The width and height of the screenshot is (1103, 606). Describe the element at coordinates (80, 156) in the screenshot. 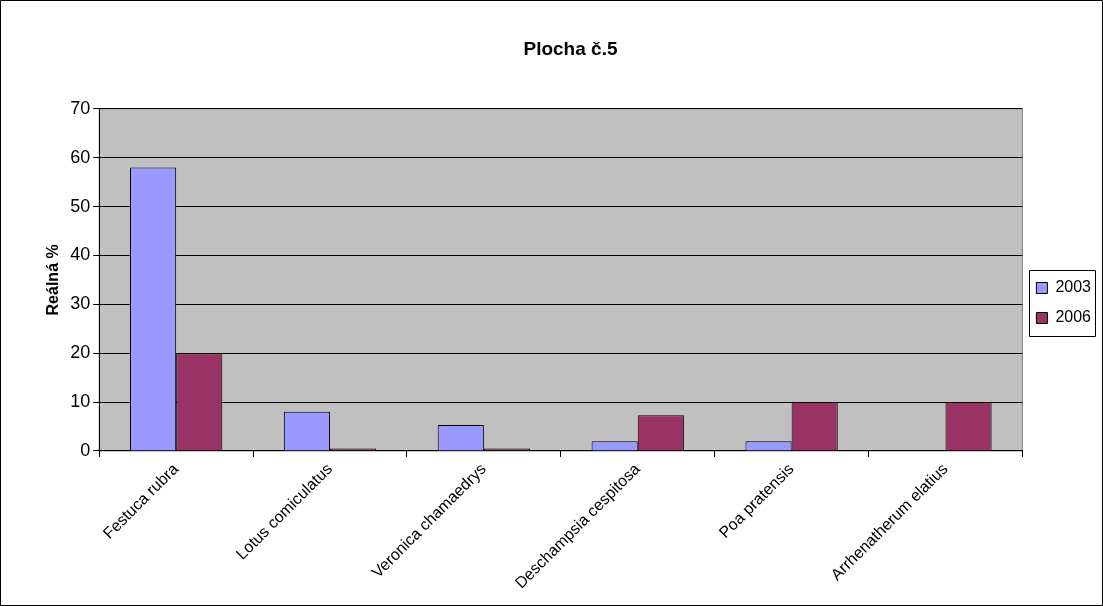

I see `y-tick-label: 60` at that location.